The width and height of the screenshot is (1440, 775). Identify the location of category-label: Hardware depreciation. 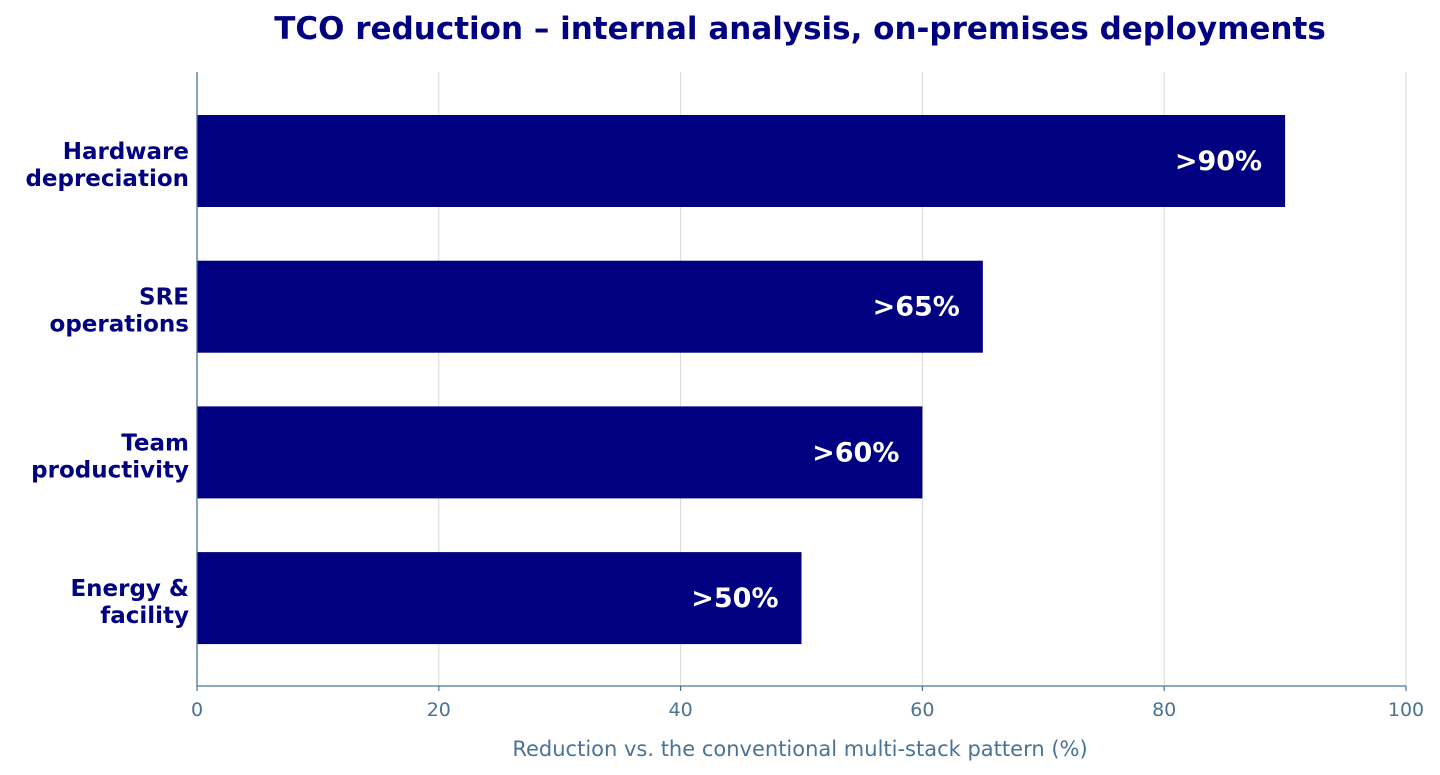
(107, 165).